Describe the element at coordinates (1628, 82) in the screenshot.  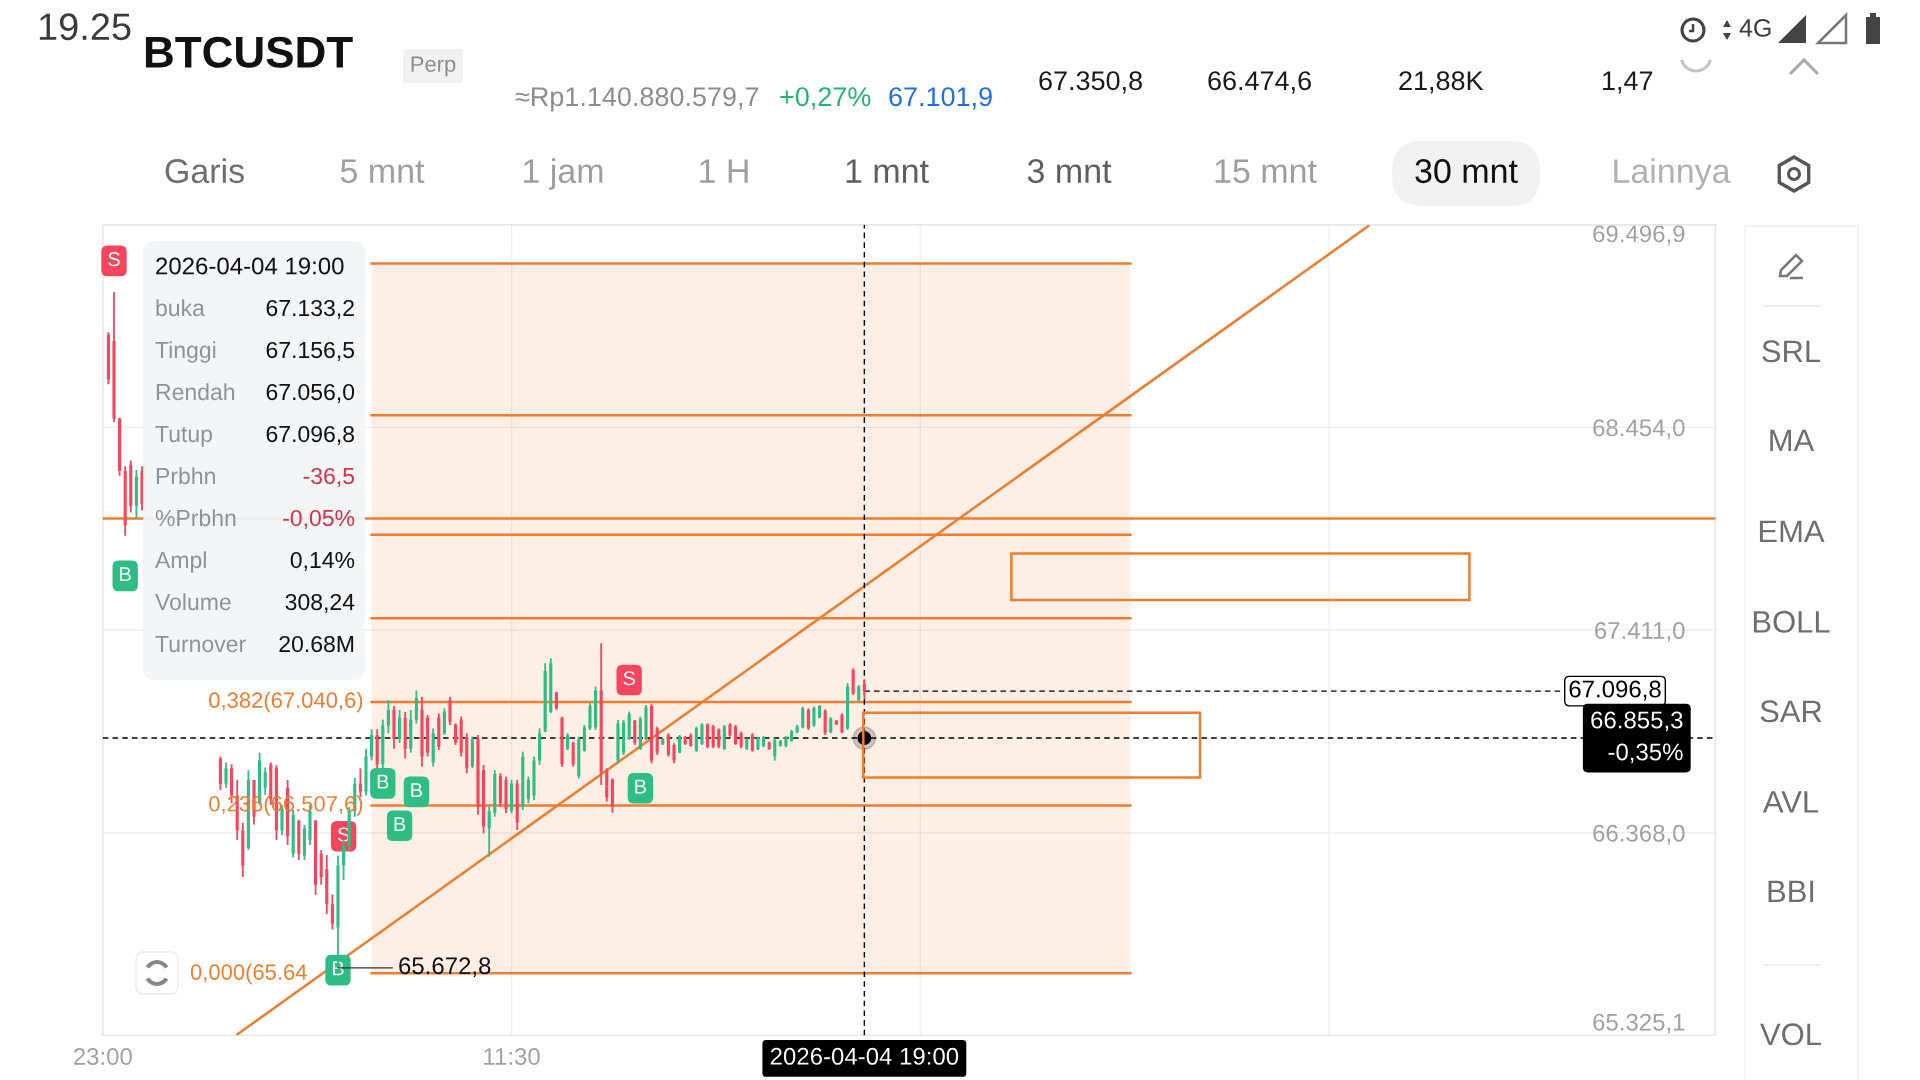
I see `text: 1,47` at that location.